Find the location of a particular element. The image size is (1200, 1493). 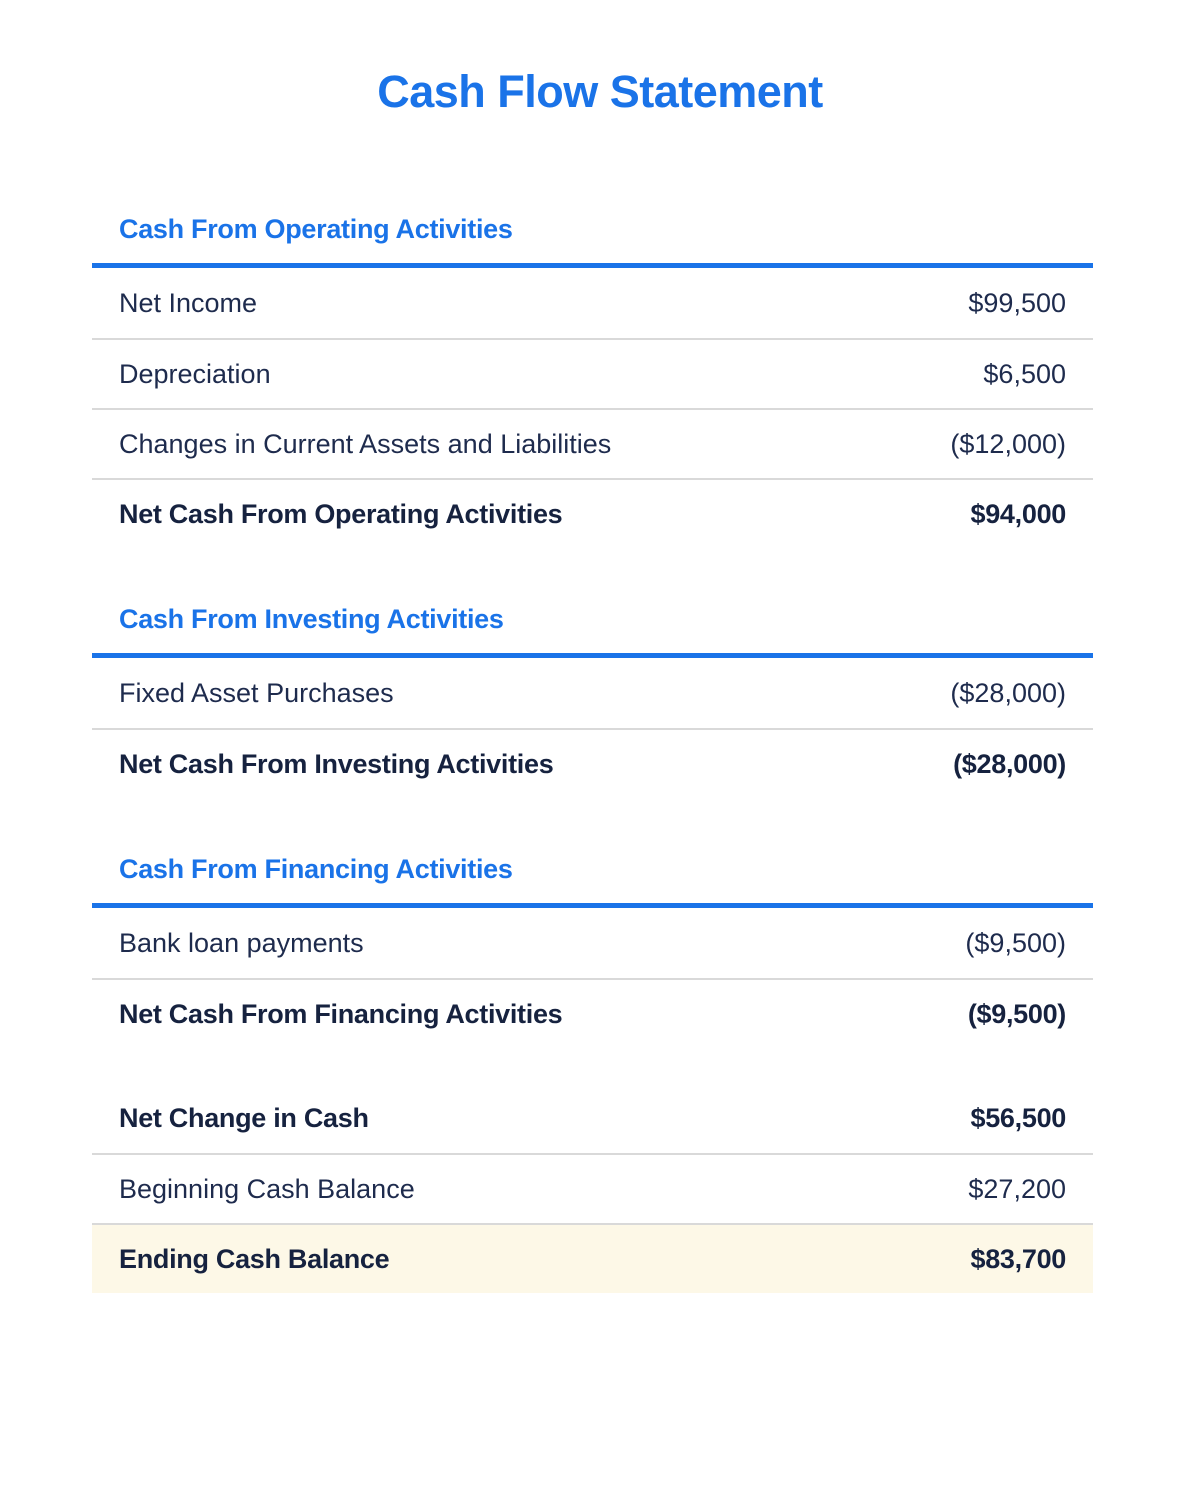

table-row: Fixed Asset Purchases ($28,000) is located at coordinates (592, 693).